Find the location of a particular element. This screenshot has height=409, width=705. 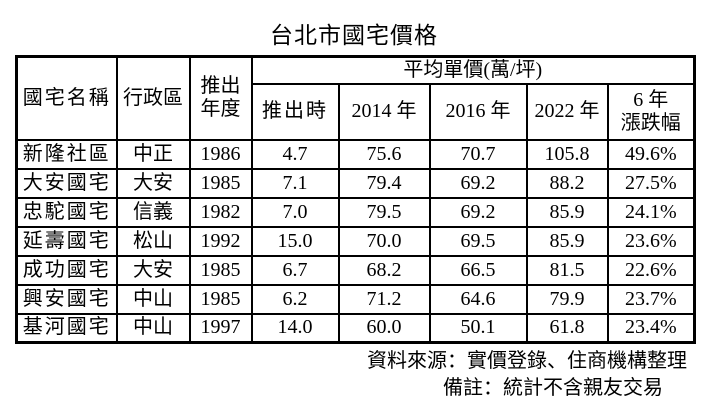

table-row: 新隆社區 中正 1986 4.7 75.6 70.7 105.8 49.6% is located at coordinates (355, 154).